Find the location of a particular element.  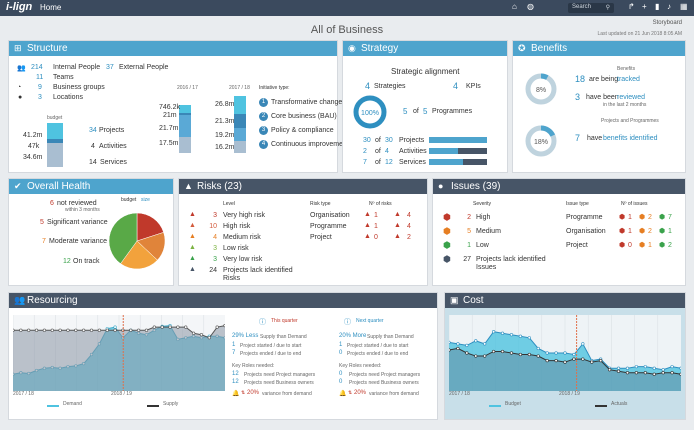

initiative-type-label: Core business (BAU) is located at coordinates (304, 116).